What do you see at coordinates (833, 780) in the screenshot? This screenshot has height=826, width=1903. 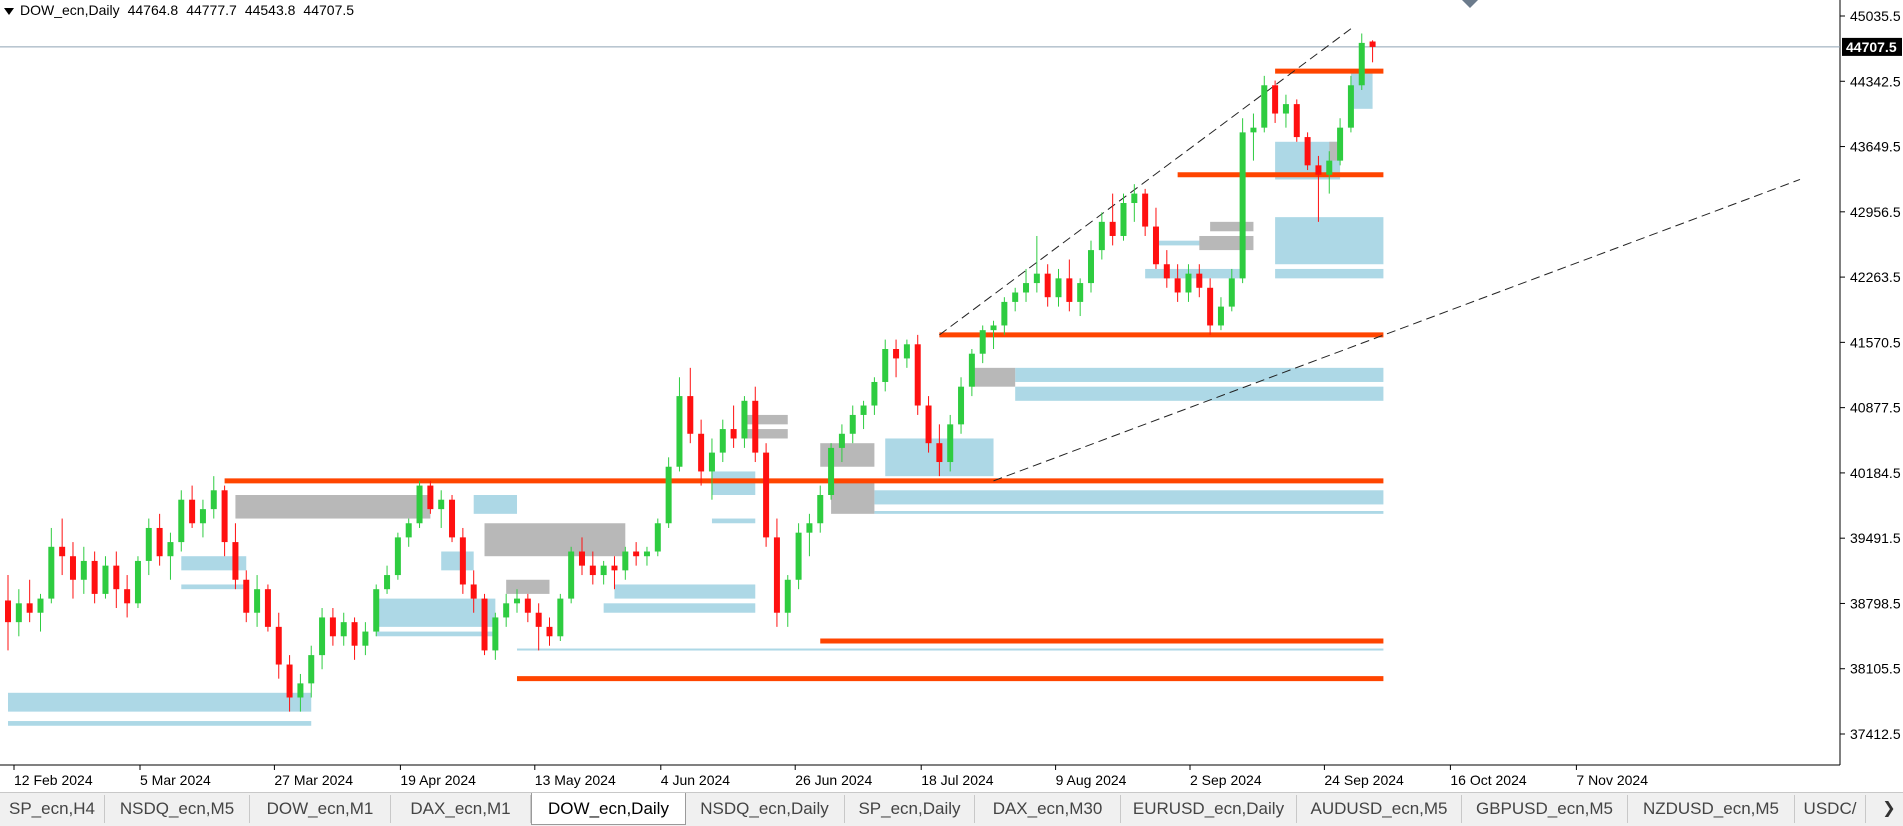 I see `date-tick-label: 26 Jun 2024` at bounding box center [833, 780].